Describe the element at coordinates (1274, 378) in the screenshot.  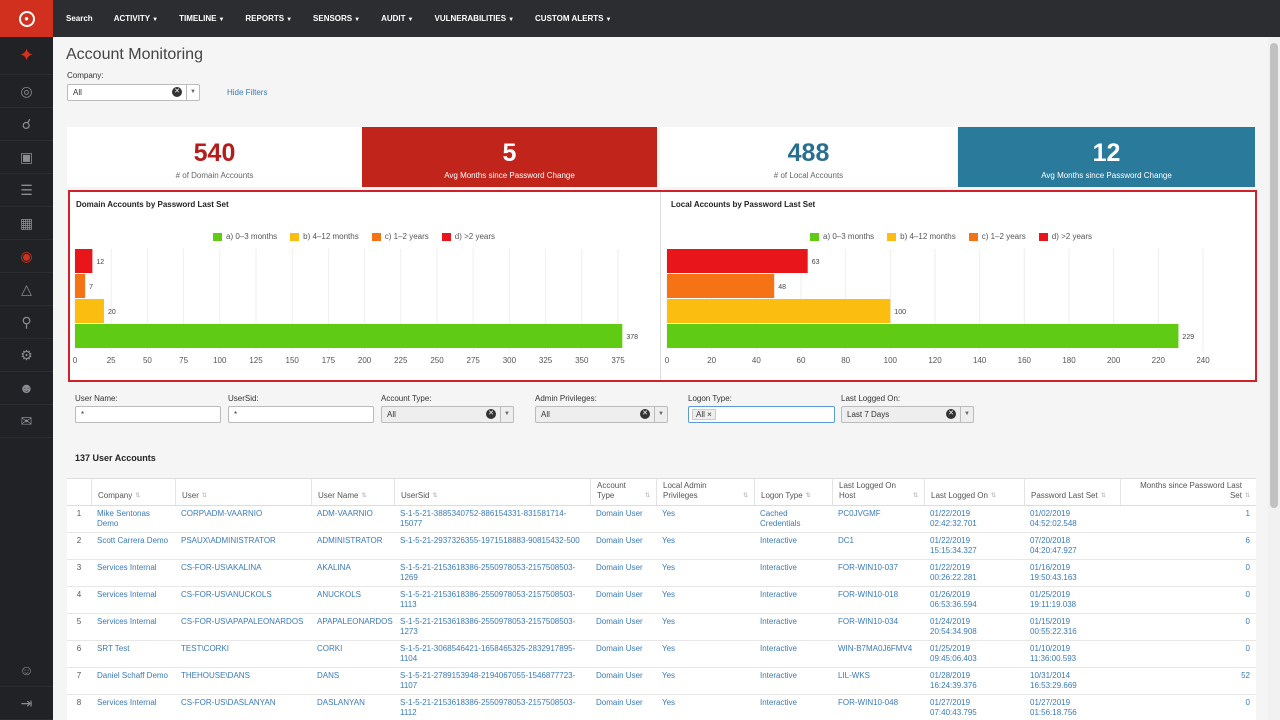
I see `page-scrollbar` at that location.